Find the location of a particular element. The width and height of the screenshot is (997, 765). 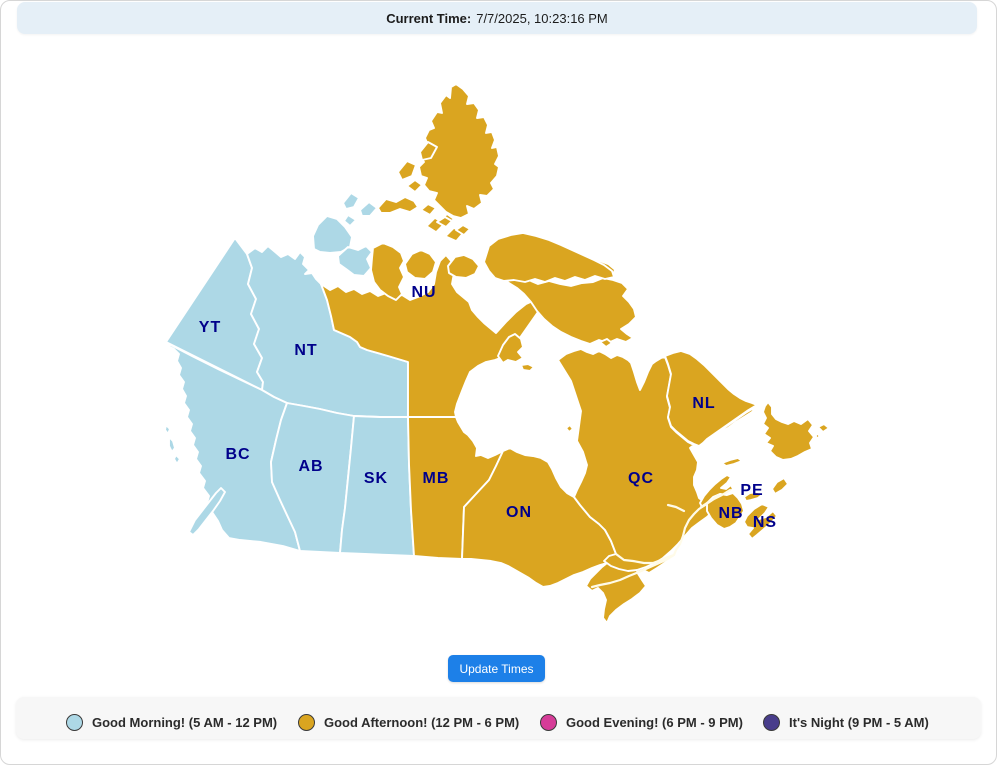

svg-text: NU is located at coordinates (423, 292).